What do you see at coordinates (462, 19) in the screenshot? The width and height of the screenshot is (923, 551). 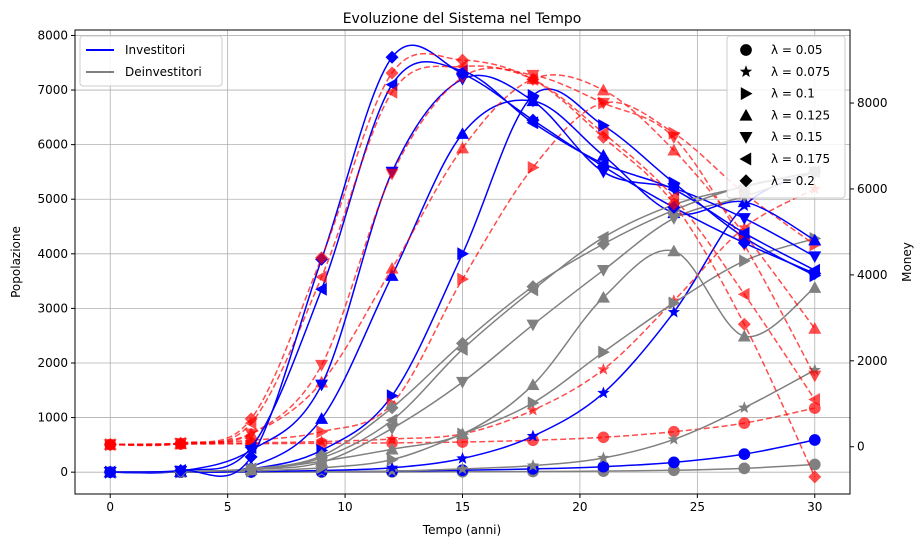 I see `chart-title: Evoluzione del Sistema nel Tempo` at bounding box center [462, 19].